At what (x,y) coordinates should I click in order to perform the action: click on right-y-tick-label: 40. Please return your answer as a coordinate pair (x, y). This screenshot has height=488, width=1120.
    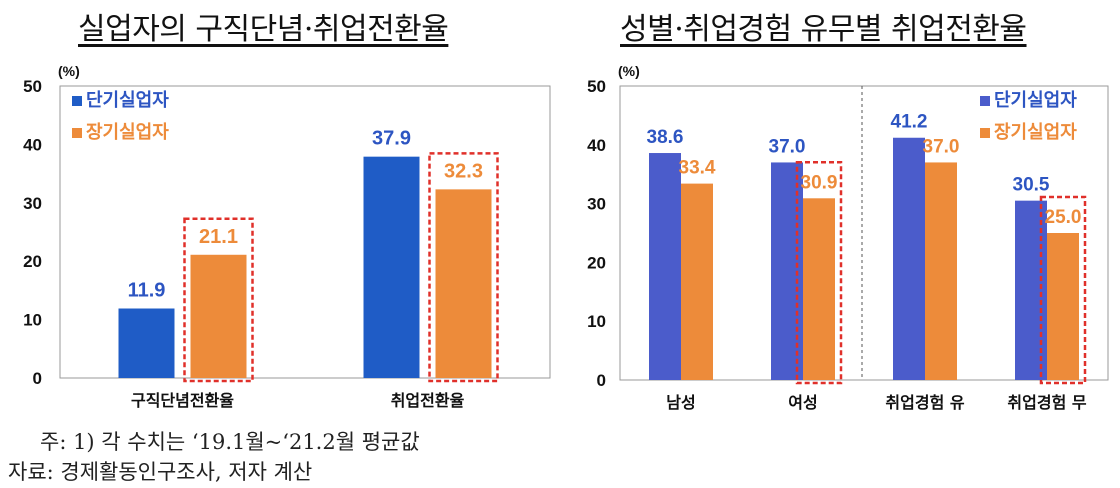
    Looking at the image, I should click on (596, 145).